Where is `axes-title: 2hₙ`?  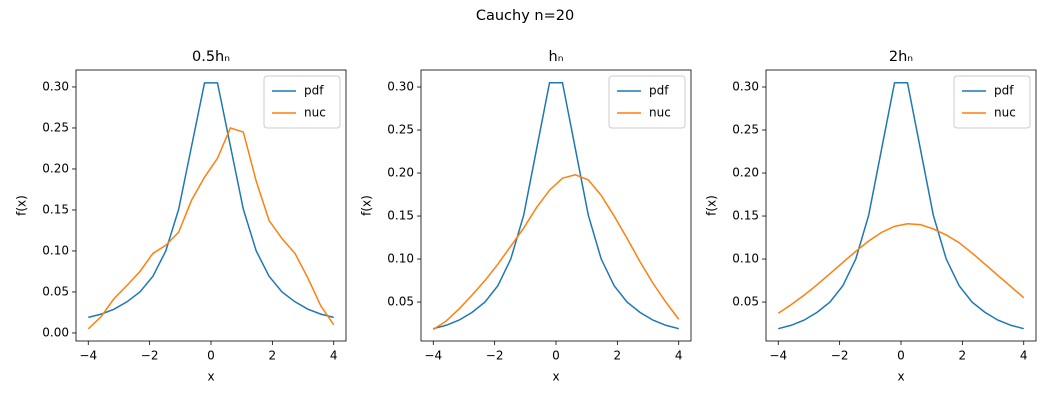 axes-title: 2hₙ is located at coordinates (901, 57).